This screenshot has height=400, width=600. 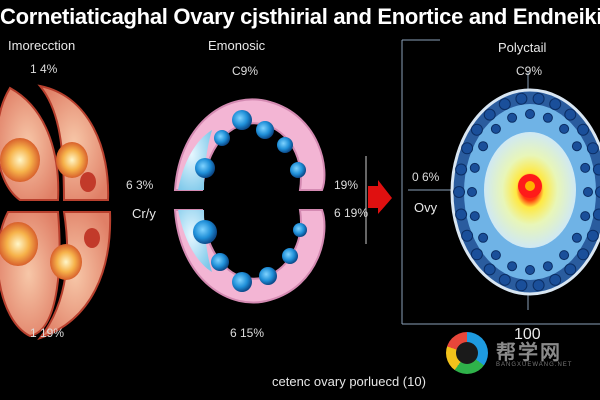 I want to click on left-top-percent: 1 4%, so click(x=44, y=69).